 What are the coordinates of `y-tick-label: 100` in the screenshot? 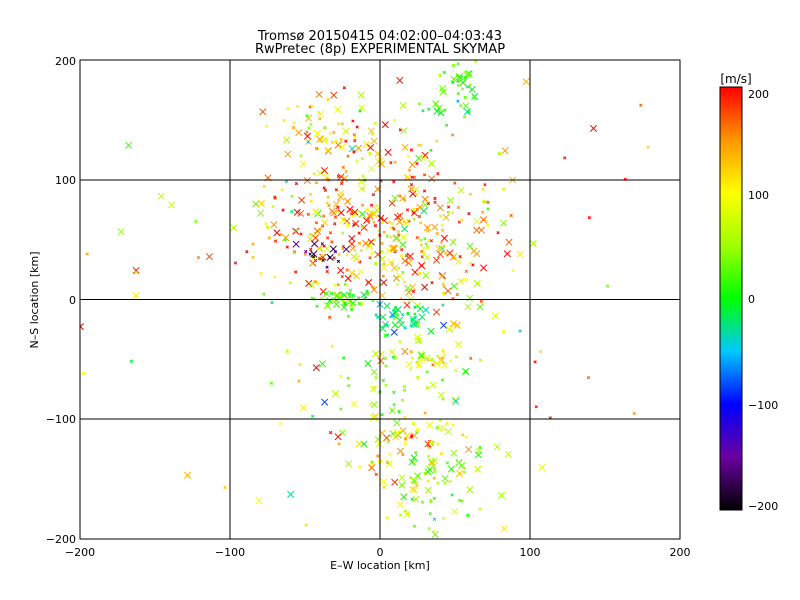 It's located at (65, 180).